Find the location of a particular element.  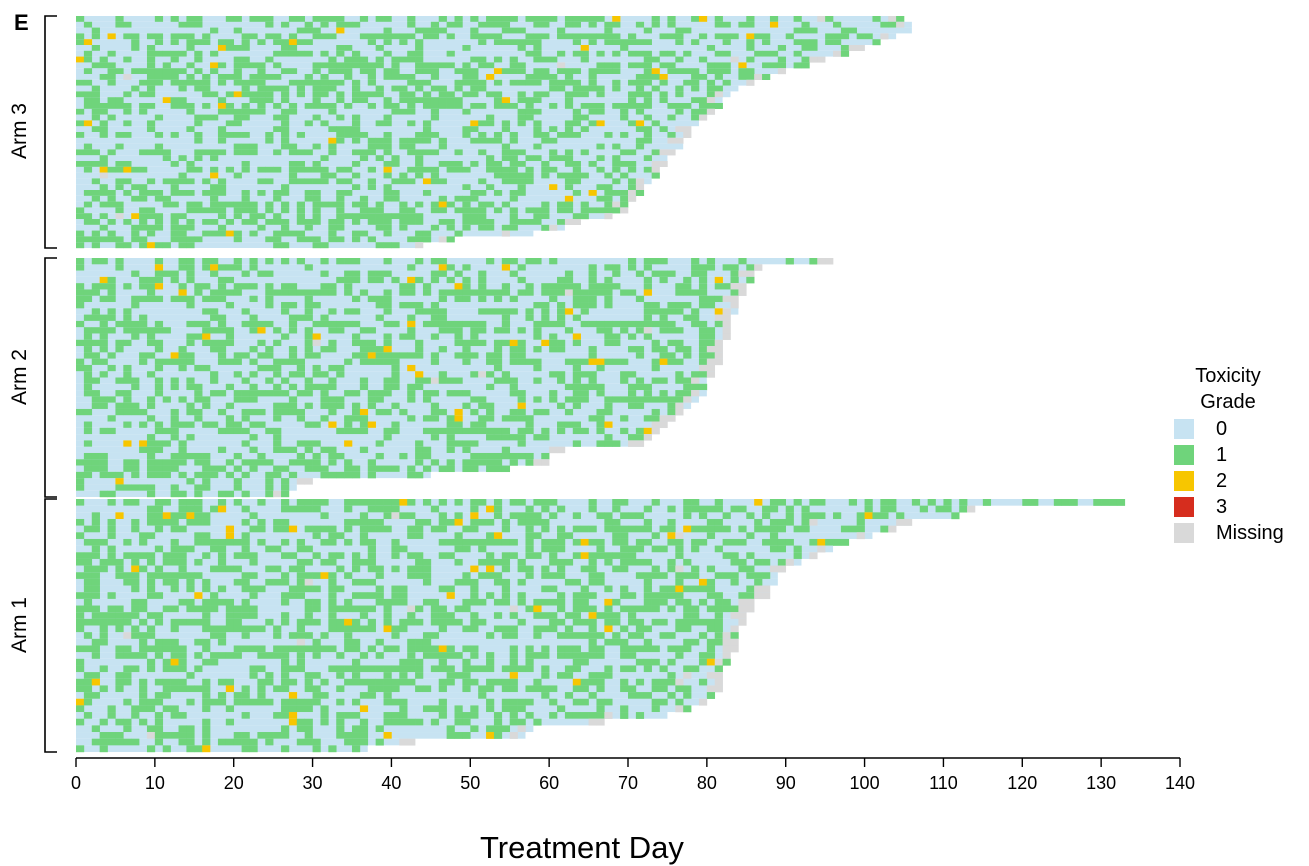

legend-item: 2 is located at coordinates (1239, 481).